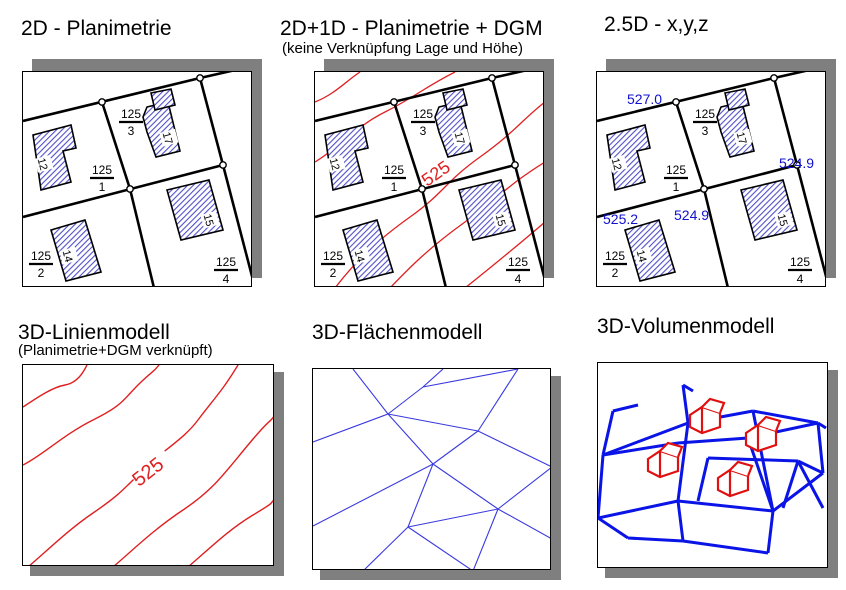  I want to click on panel-1-title: 2D - Planimetrie, so click(96, 28).